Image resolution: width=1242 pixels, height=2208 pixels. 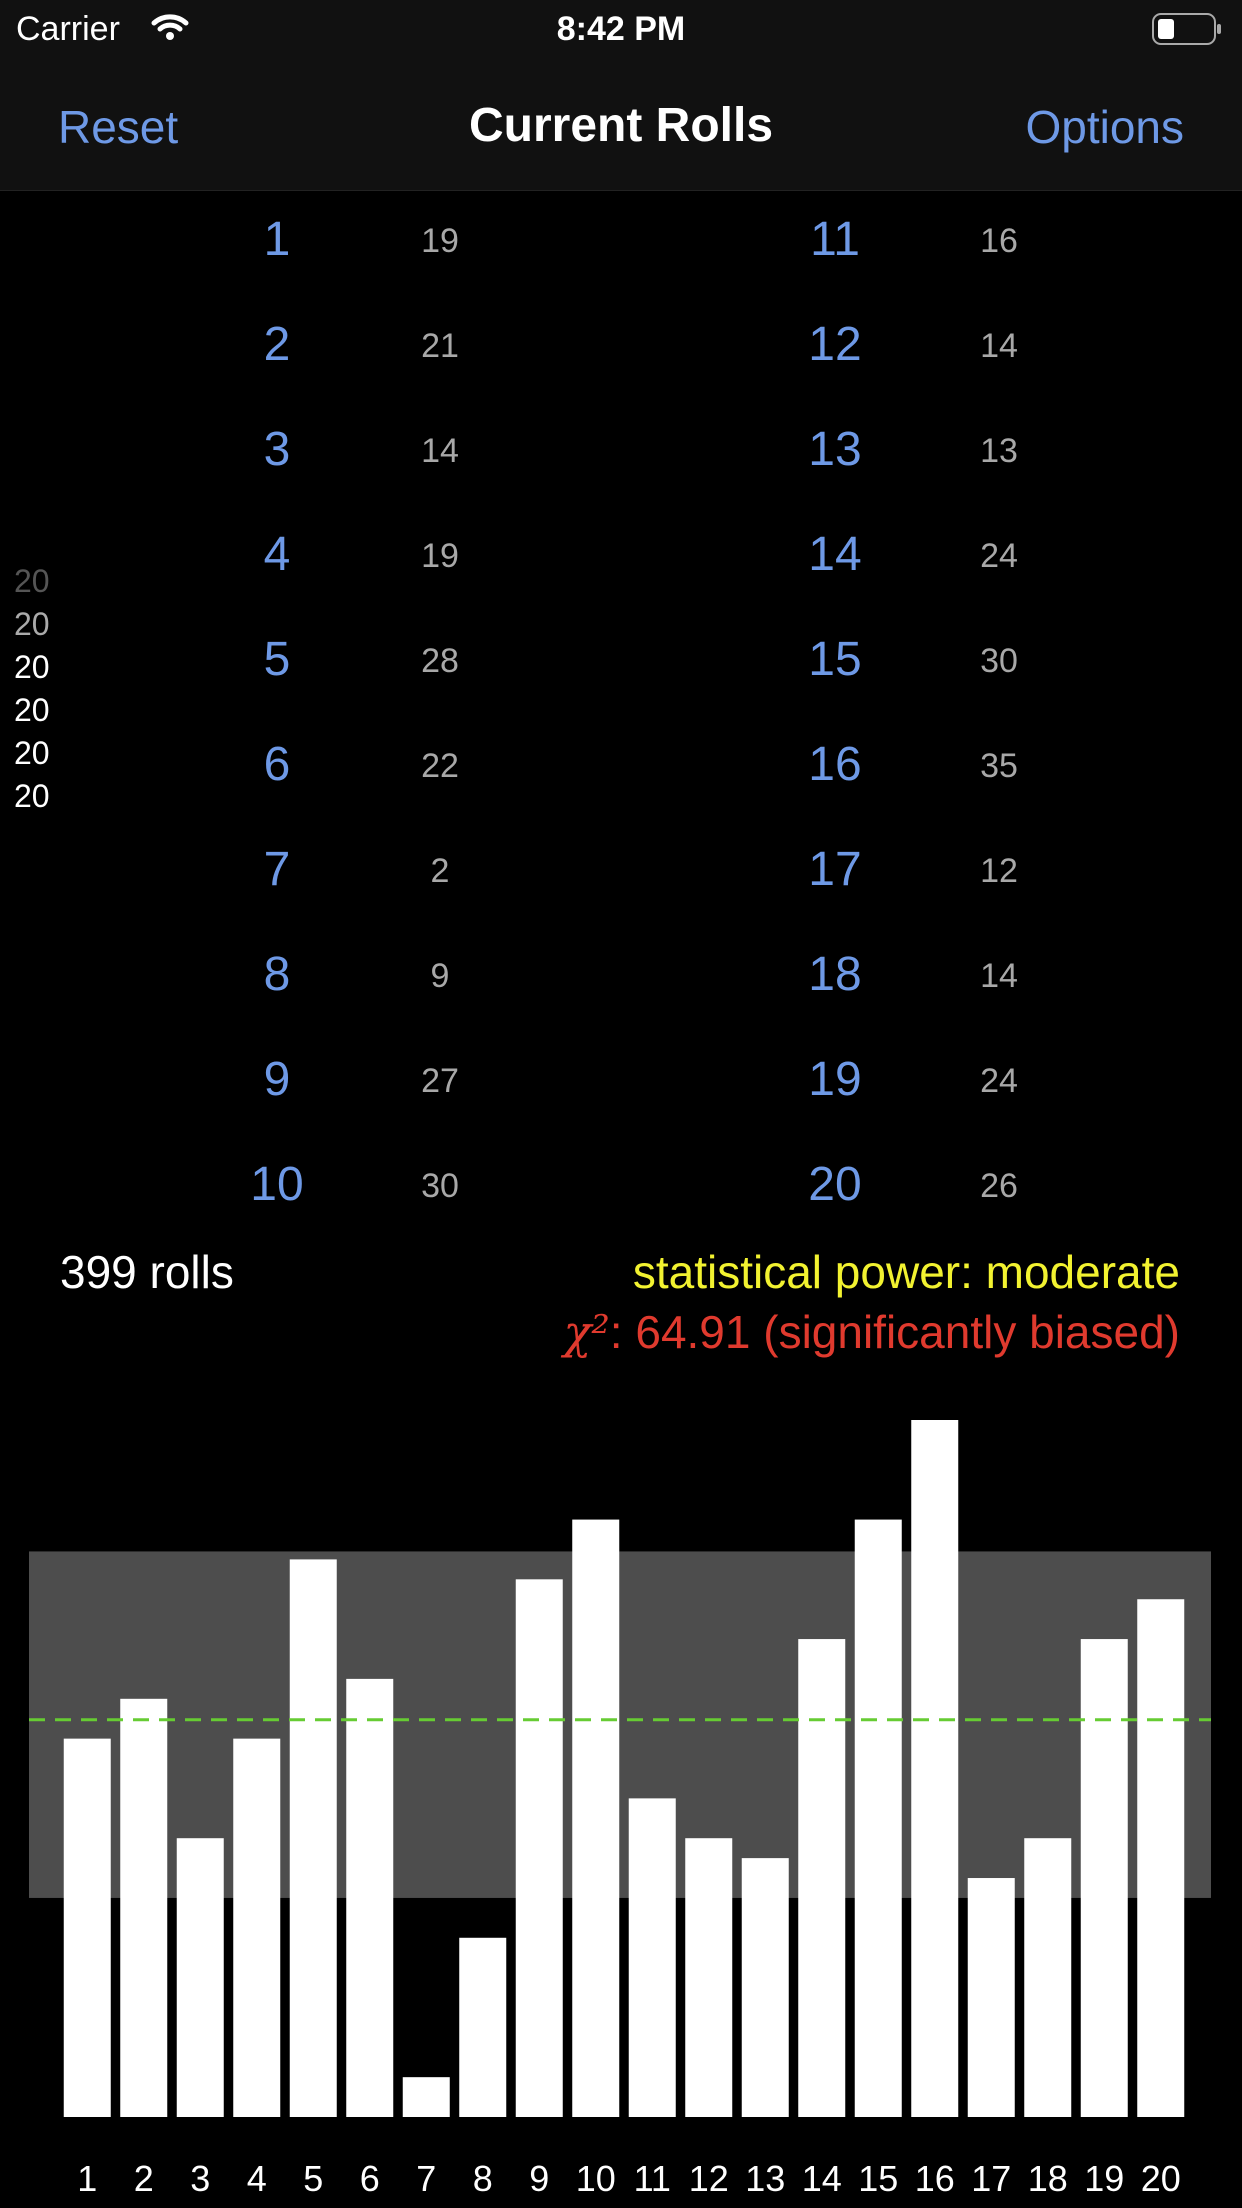 I want to click on nav-bar: Reset Current Rolls Options, so click(x=621, y=125).